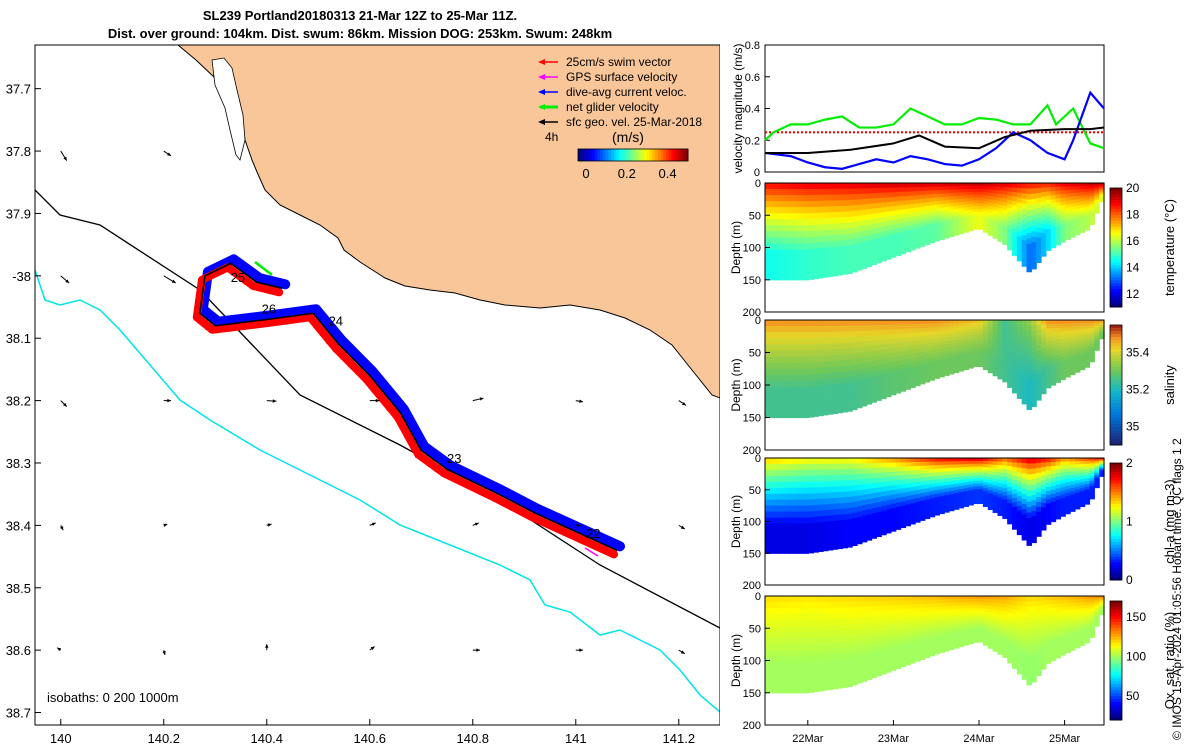 This screenshot has width=1200, height=750. What do you see at coordinates (1169, 247) in the screenshot?
I see `section-colorbar-label: temperature (°C)` at bounding box center [1169, 247].